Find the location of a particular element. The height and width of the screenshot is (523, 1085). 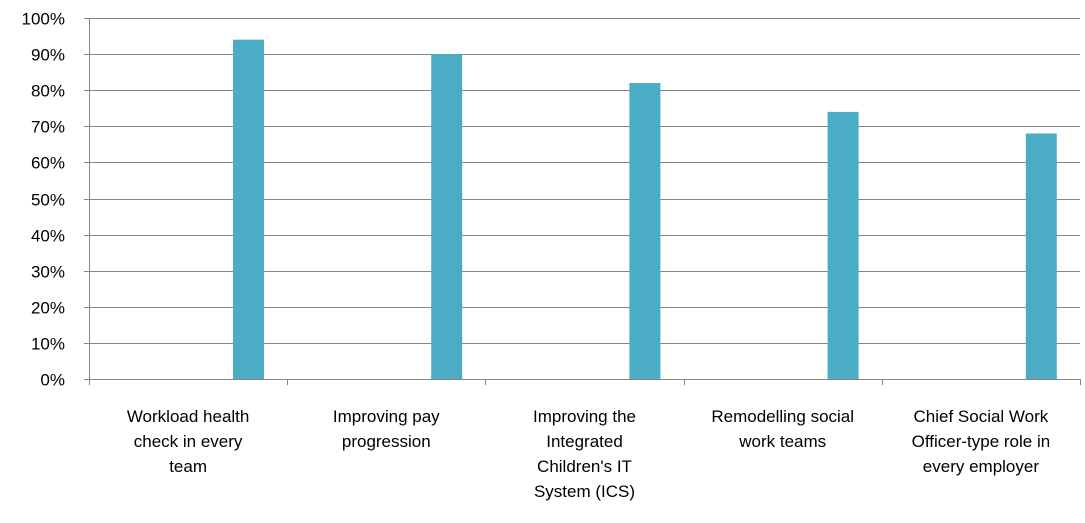

y-tick-label: 70% is located at coordinates (48, 127).